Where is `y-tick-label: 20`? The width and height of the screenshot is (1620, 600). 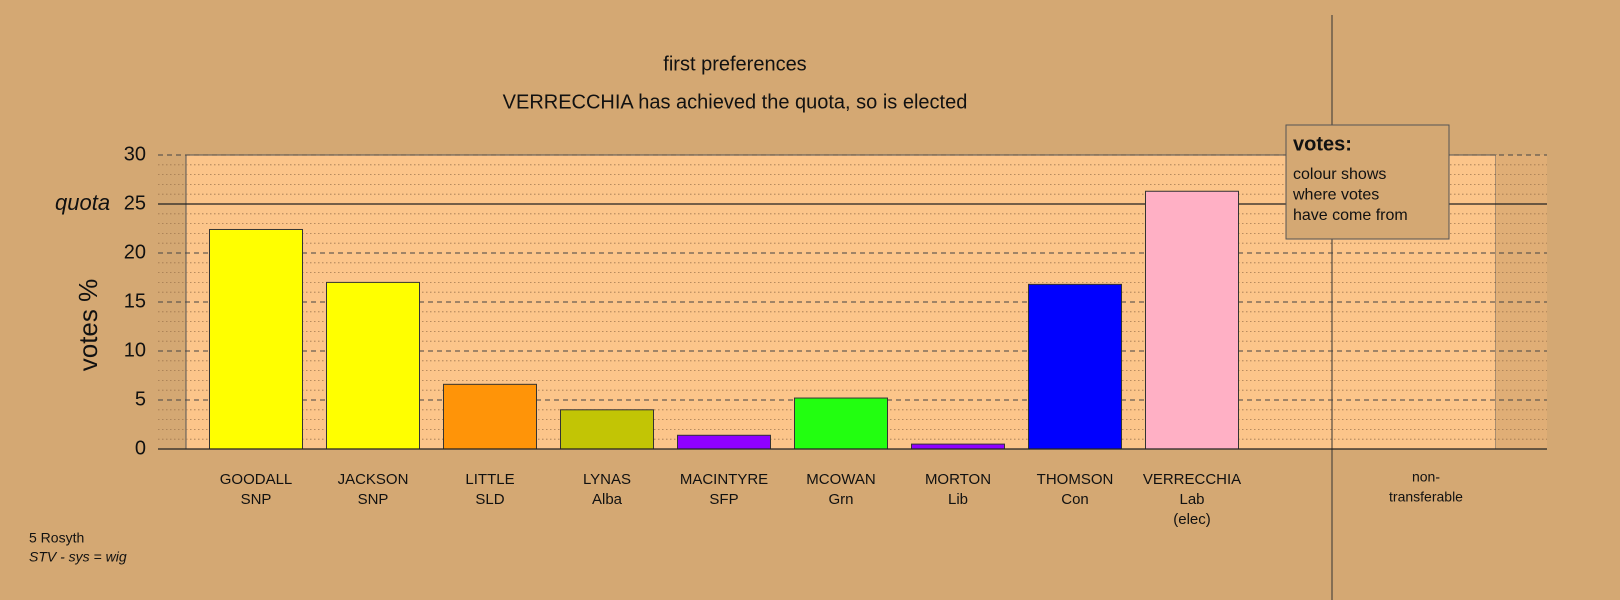
y-tick-label: 20 is located at coordinates (135, 252).